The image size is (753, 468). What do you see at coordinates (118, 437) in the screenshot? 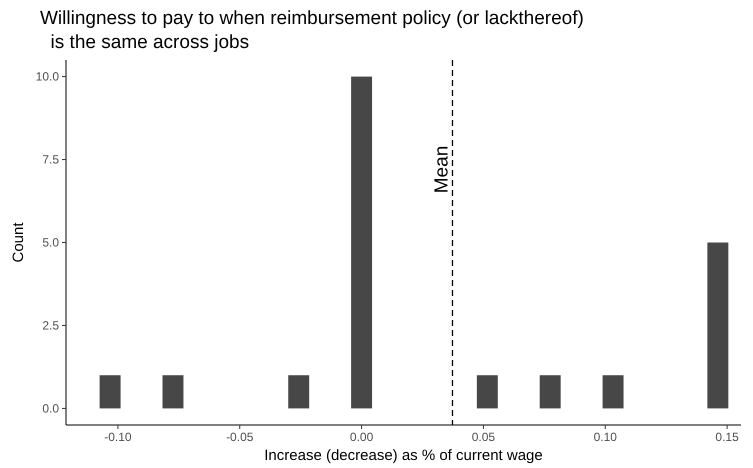
I see `x-tick-label: -0.10` at bounding box center [118, 437].